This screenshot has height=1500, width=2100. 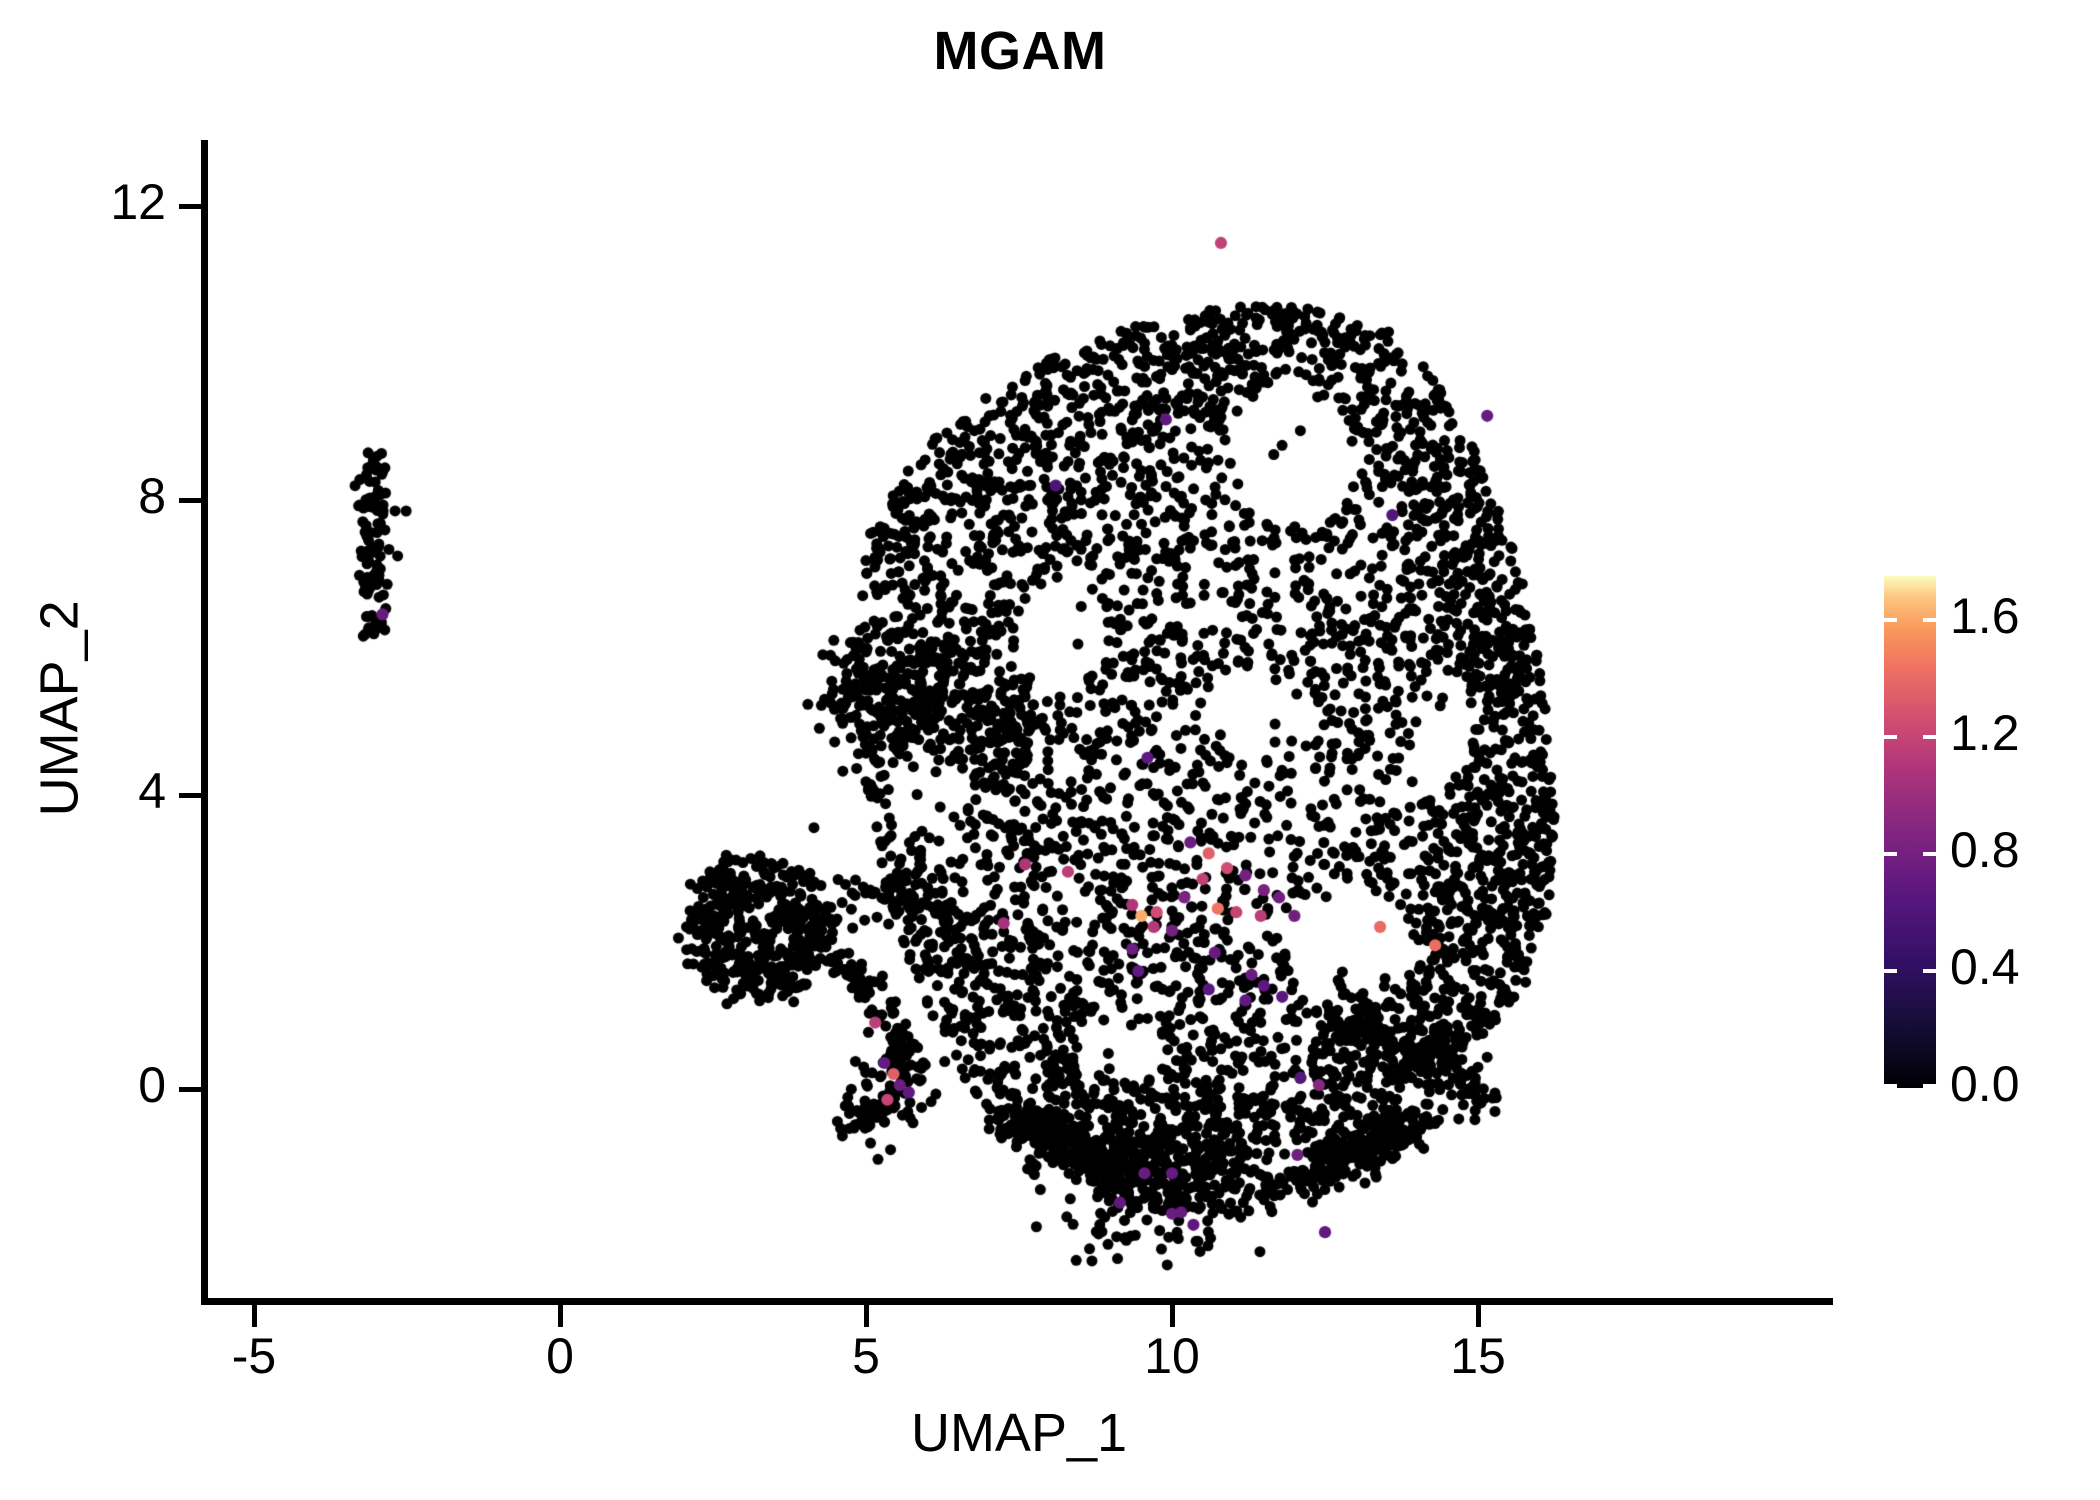 What do you see at coordinates (560, 1356) in the screenshot?
I see `x-tick-label: 0` at bounding box center [560, 1356].